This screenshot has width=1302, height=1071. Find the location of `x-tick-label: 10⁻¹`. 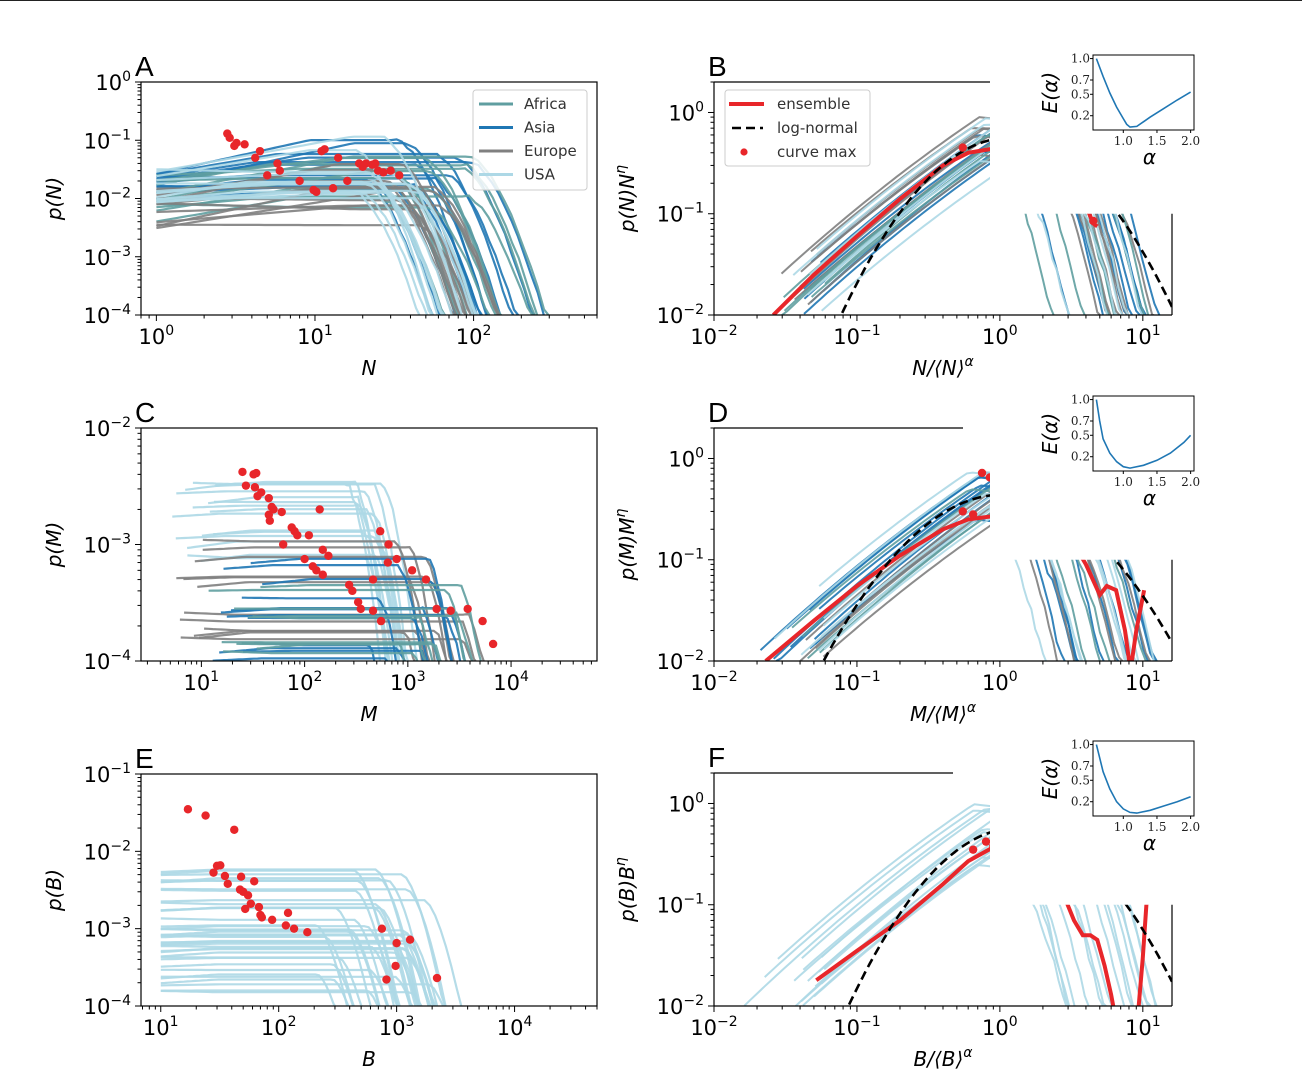

x-tick-label: 10⁻¹ is located at coordinates (856, 336).